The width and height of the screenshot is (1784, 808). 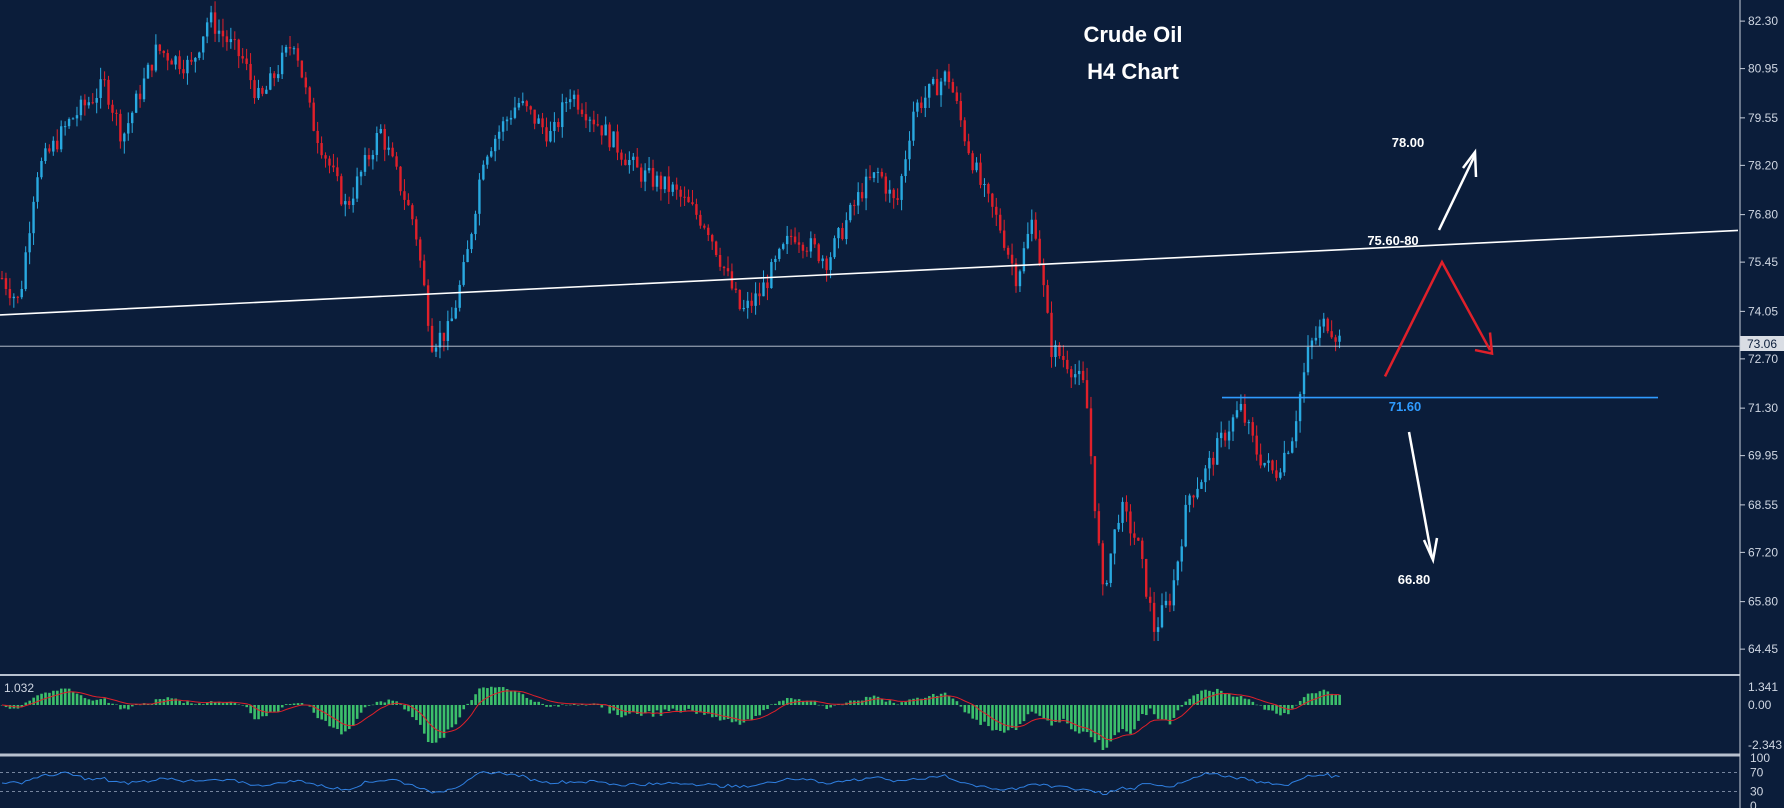 What do you see at coordinates (1763, 118) in the screenshot?
I see `price-tick-label: 79.55` at bounding box center [1763, 118].